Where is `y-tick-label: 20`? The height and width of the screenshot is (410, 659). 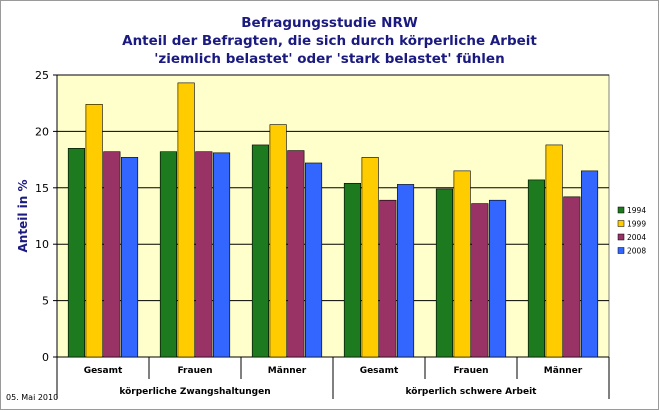
y-tick-label: 20 is located at coordinates (42, 131).